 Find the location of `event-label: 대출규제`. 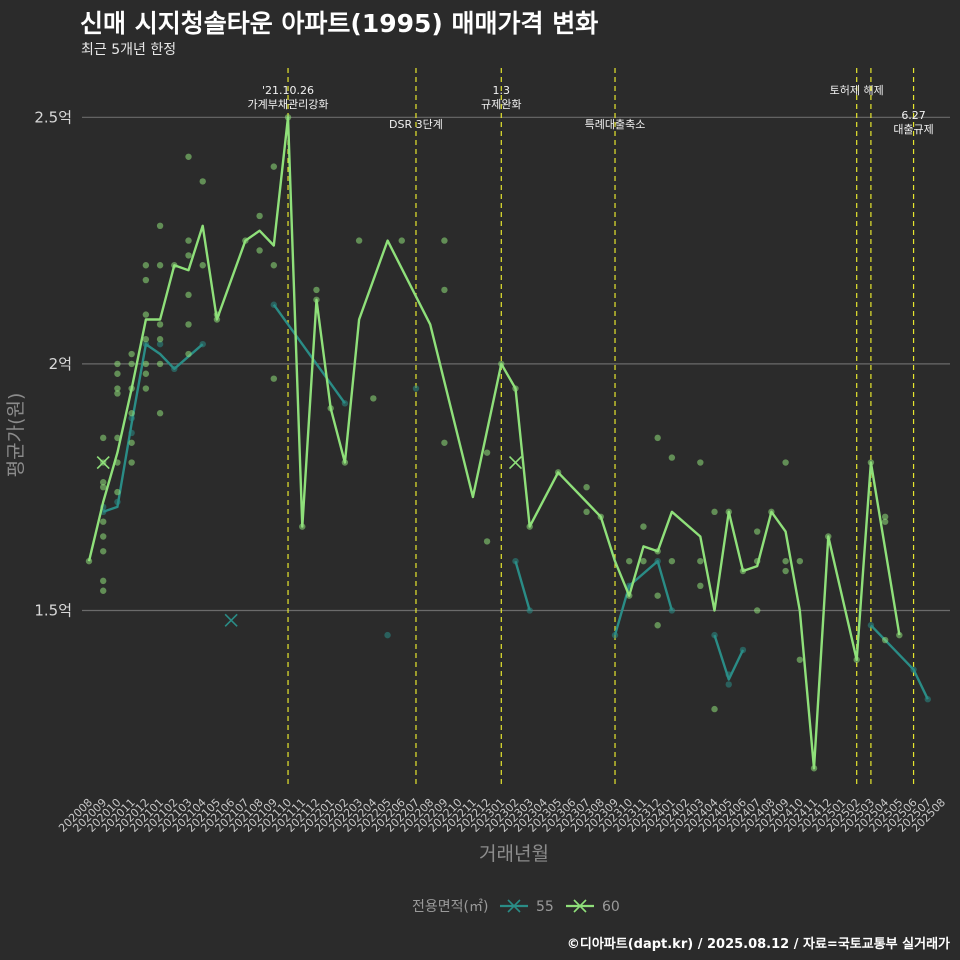

event-label: 대출규제 is located at coordinates (913, 129).